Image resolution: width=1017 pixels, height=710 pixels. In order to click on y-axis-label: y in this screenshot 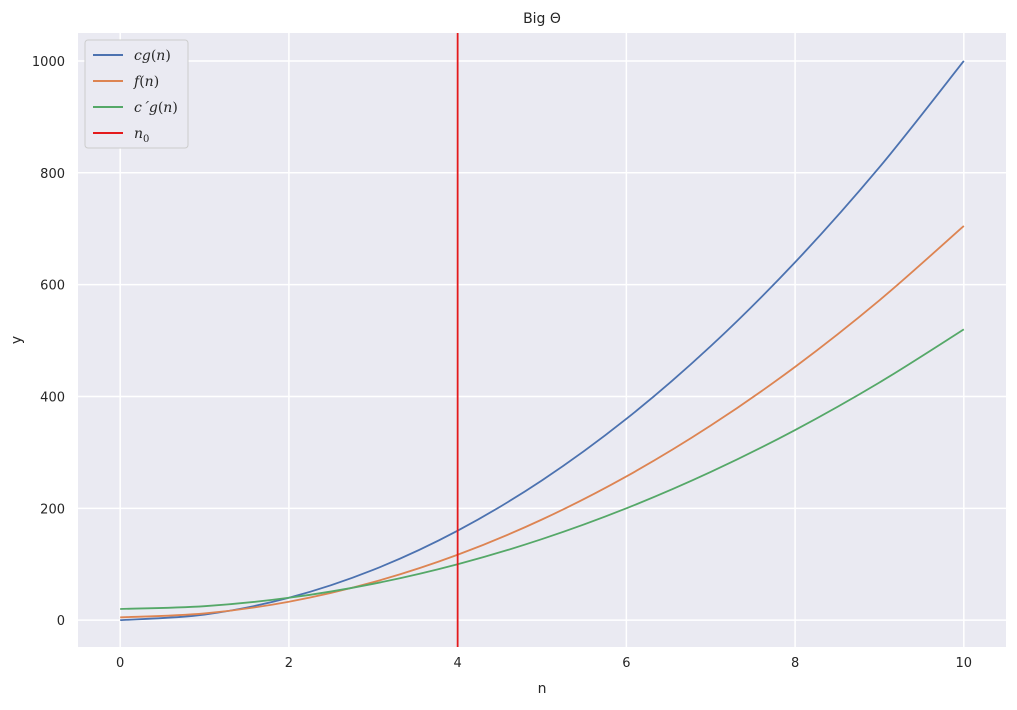, I will do `click(17, 340)`.